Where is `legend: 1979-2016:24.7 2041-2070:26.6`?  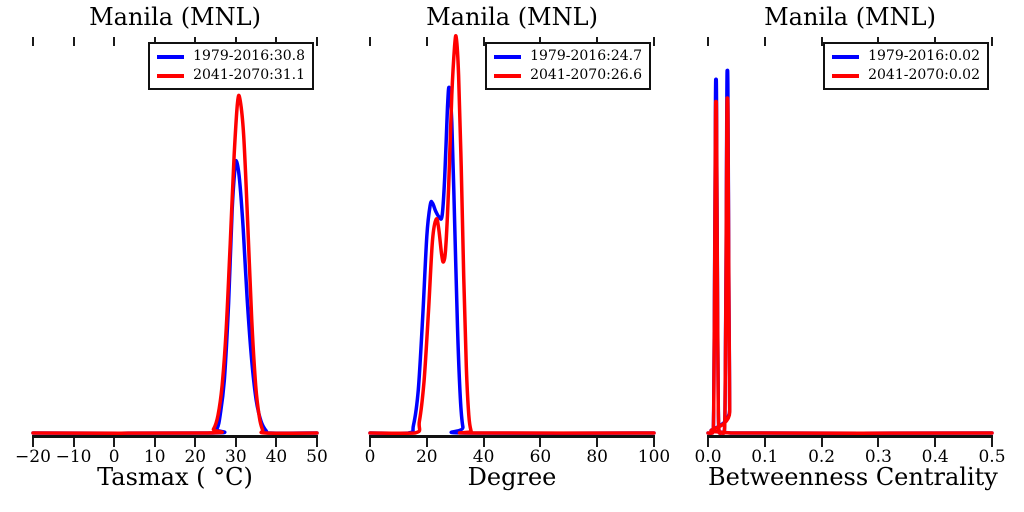 legend: 1979-2016:24.7 2041-2070:26.6 is located at coordinates (568, 66).